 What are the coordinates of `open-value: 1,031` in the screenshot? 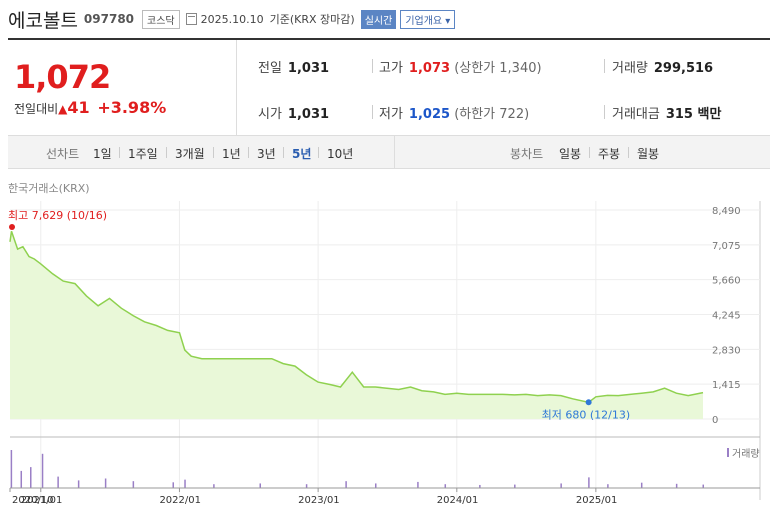 It's located at (308, 114).